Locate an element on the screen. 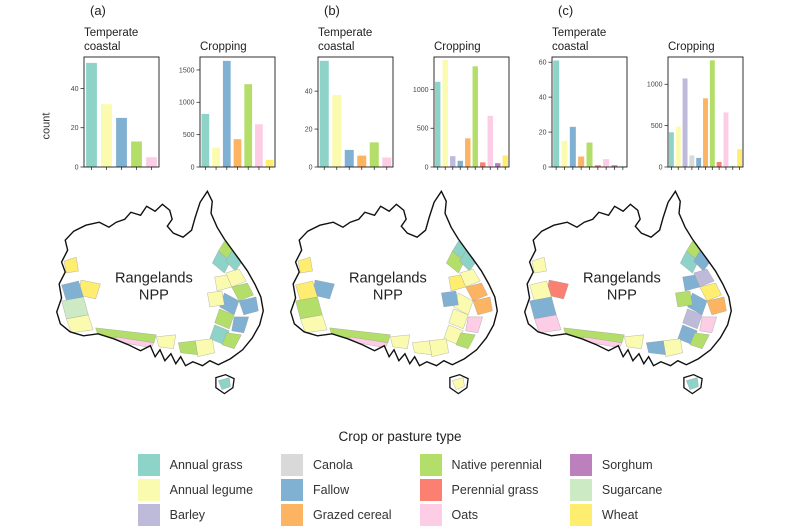  y-tick-label: 1000 is located at coordinates (187, 103).